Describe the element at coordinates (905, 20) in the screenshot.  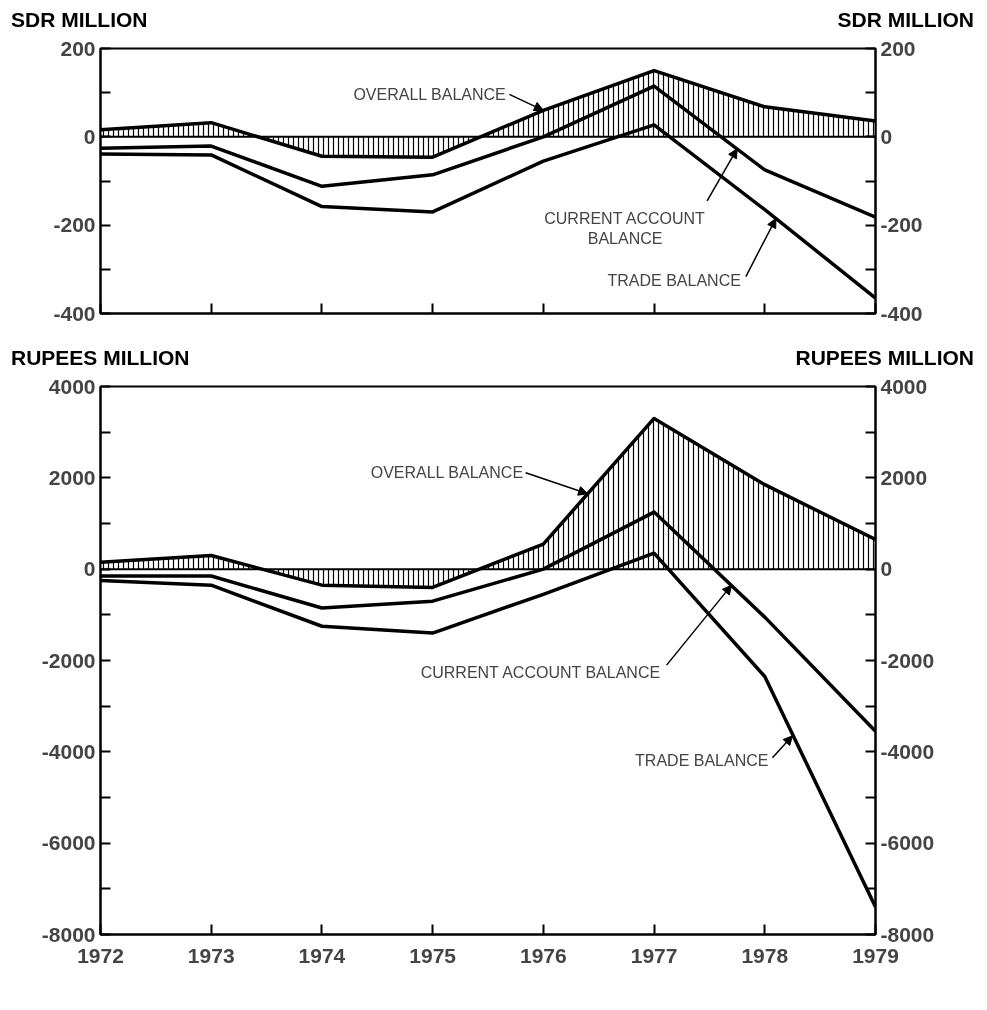
I see `y2-axis-title: SDR MILLION` at that location.